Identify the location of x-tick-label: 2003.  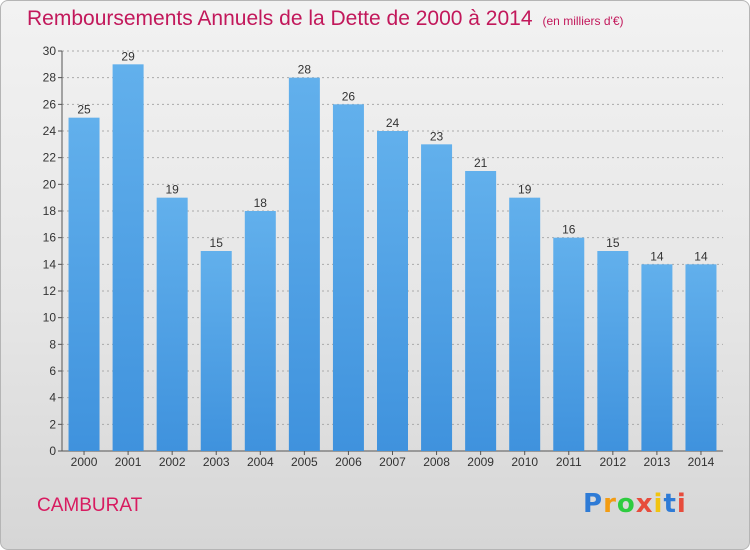
(216, 462).